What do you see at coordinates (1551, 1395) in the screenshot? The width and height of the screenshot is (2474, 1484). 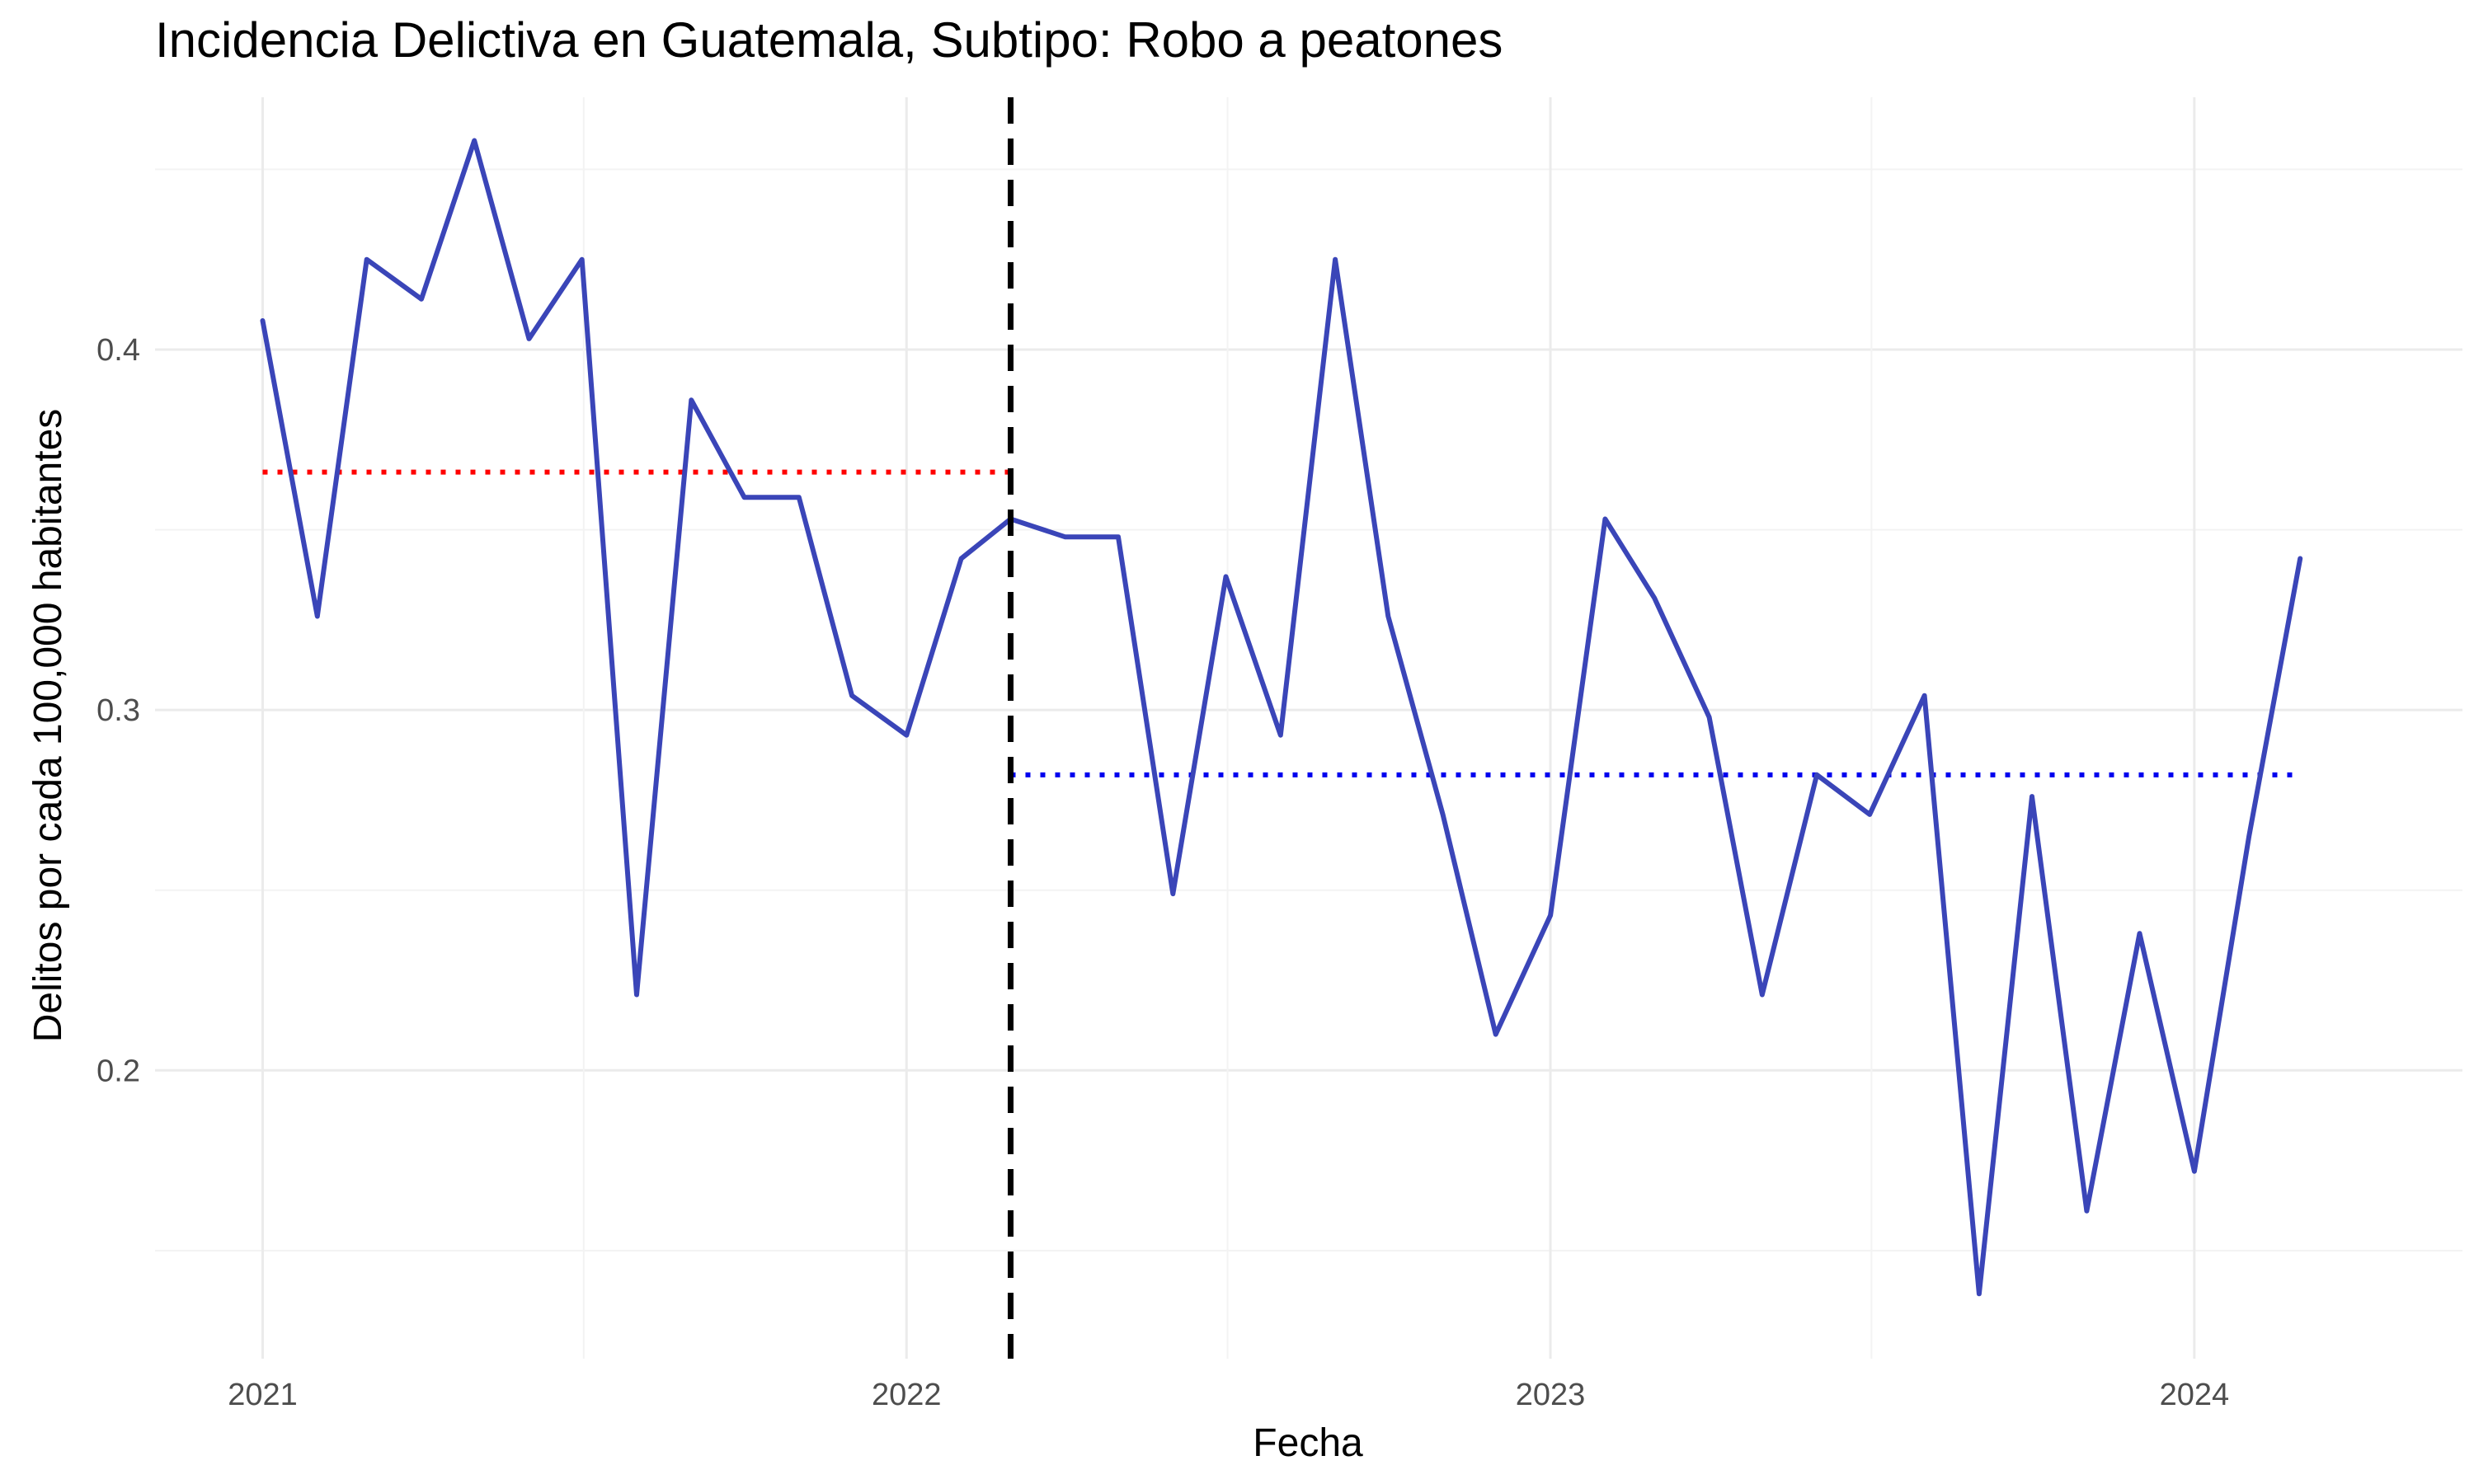 I see `x-tick-label: 2023` at bounding box center [1551, 1395].